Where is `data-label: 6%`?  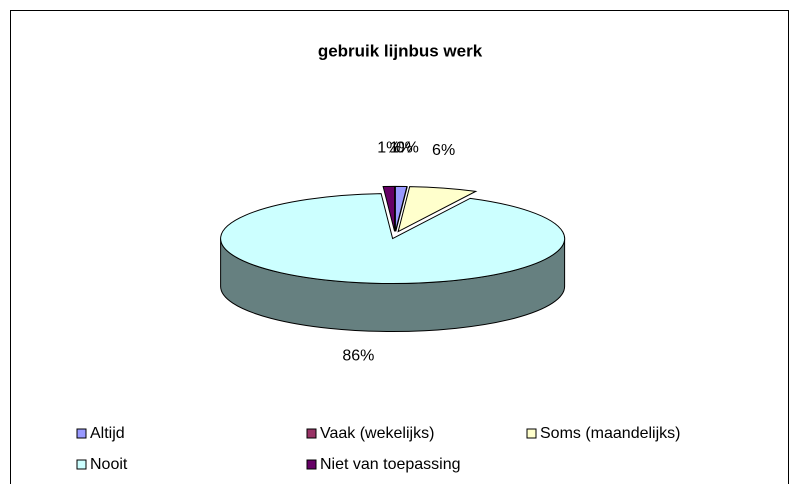 data-label: 6% is located at coordinates (443, 150).